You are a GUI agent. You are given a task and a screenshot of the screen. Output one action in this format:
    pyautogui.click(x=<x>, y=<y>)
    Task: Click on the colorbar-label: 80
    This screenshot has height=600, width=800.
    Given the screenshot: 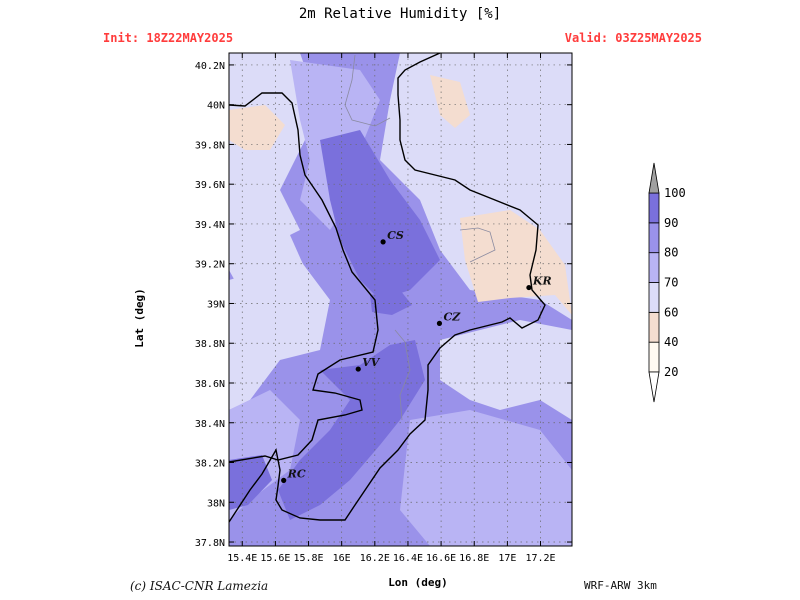 What is the action you would take?
    pyautogui.click(x=671, y=253)
    